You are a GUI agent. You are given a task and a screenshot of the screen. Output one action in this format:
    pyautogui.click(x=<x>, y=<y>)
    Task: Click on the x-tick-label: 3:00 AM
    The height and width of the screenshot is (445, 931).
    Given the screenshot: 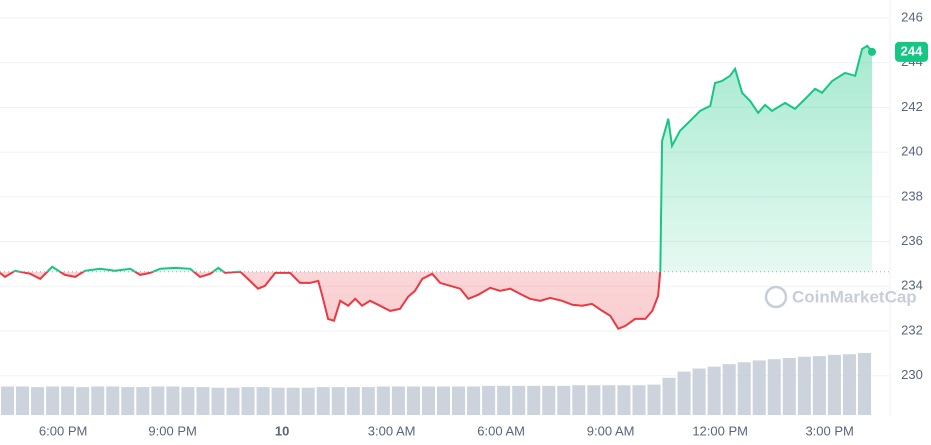 What is the action you would take?
    pyautogui.click(x=392, y=430)
    